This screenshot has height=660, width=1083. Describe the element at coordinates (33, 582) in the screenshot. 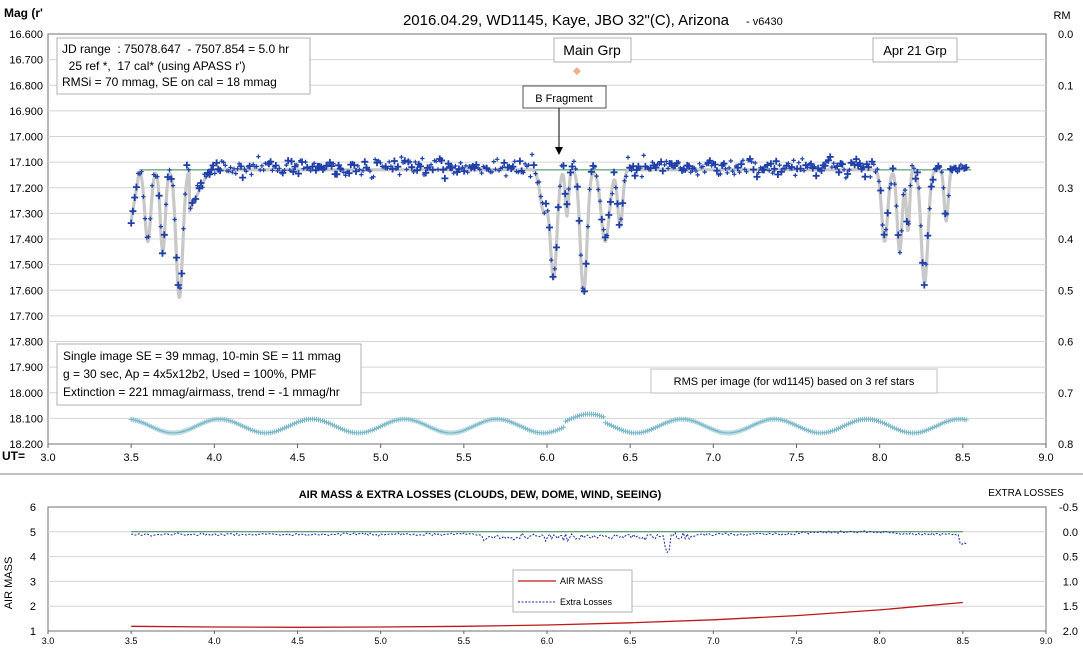

I see `bottom-y-tick-left: 3` at that location.